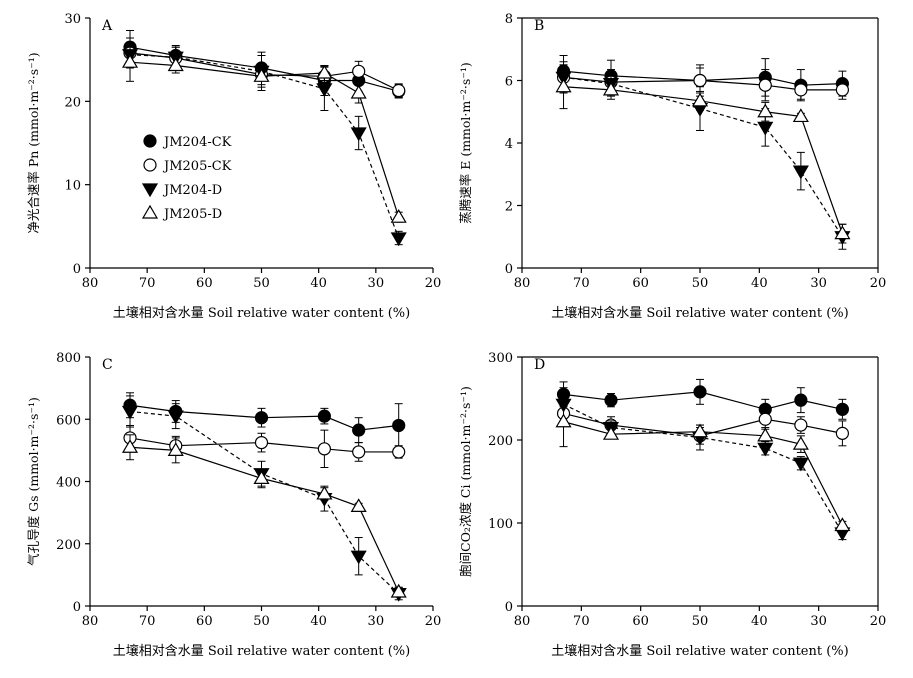 This screenshot has width=913, height=678. Describe the element at coordinates (72, 186) in the screenshot. I see `y-tick-label: 10` at that location.